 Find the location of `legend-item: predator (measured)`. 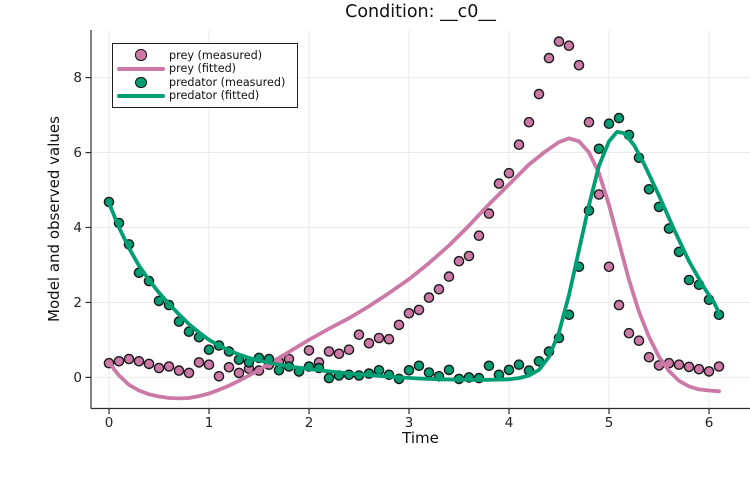

legend-item: predator (measured) is located at coordinates (205, 83).